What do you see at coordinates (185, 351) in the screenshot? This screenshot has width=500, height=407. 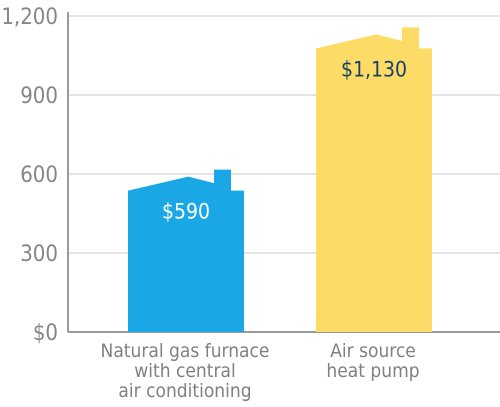 I see `category-label: Natural gas furnace` at bounding box center [185, 351].